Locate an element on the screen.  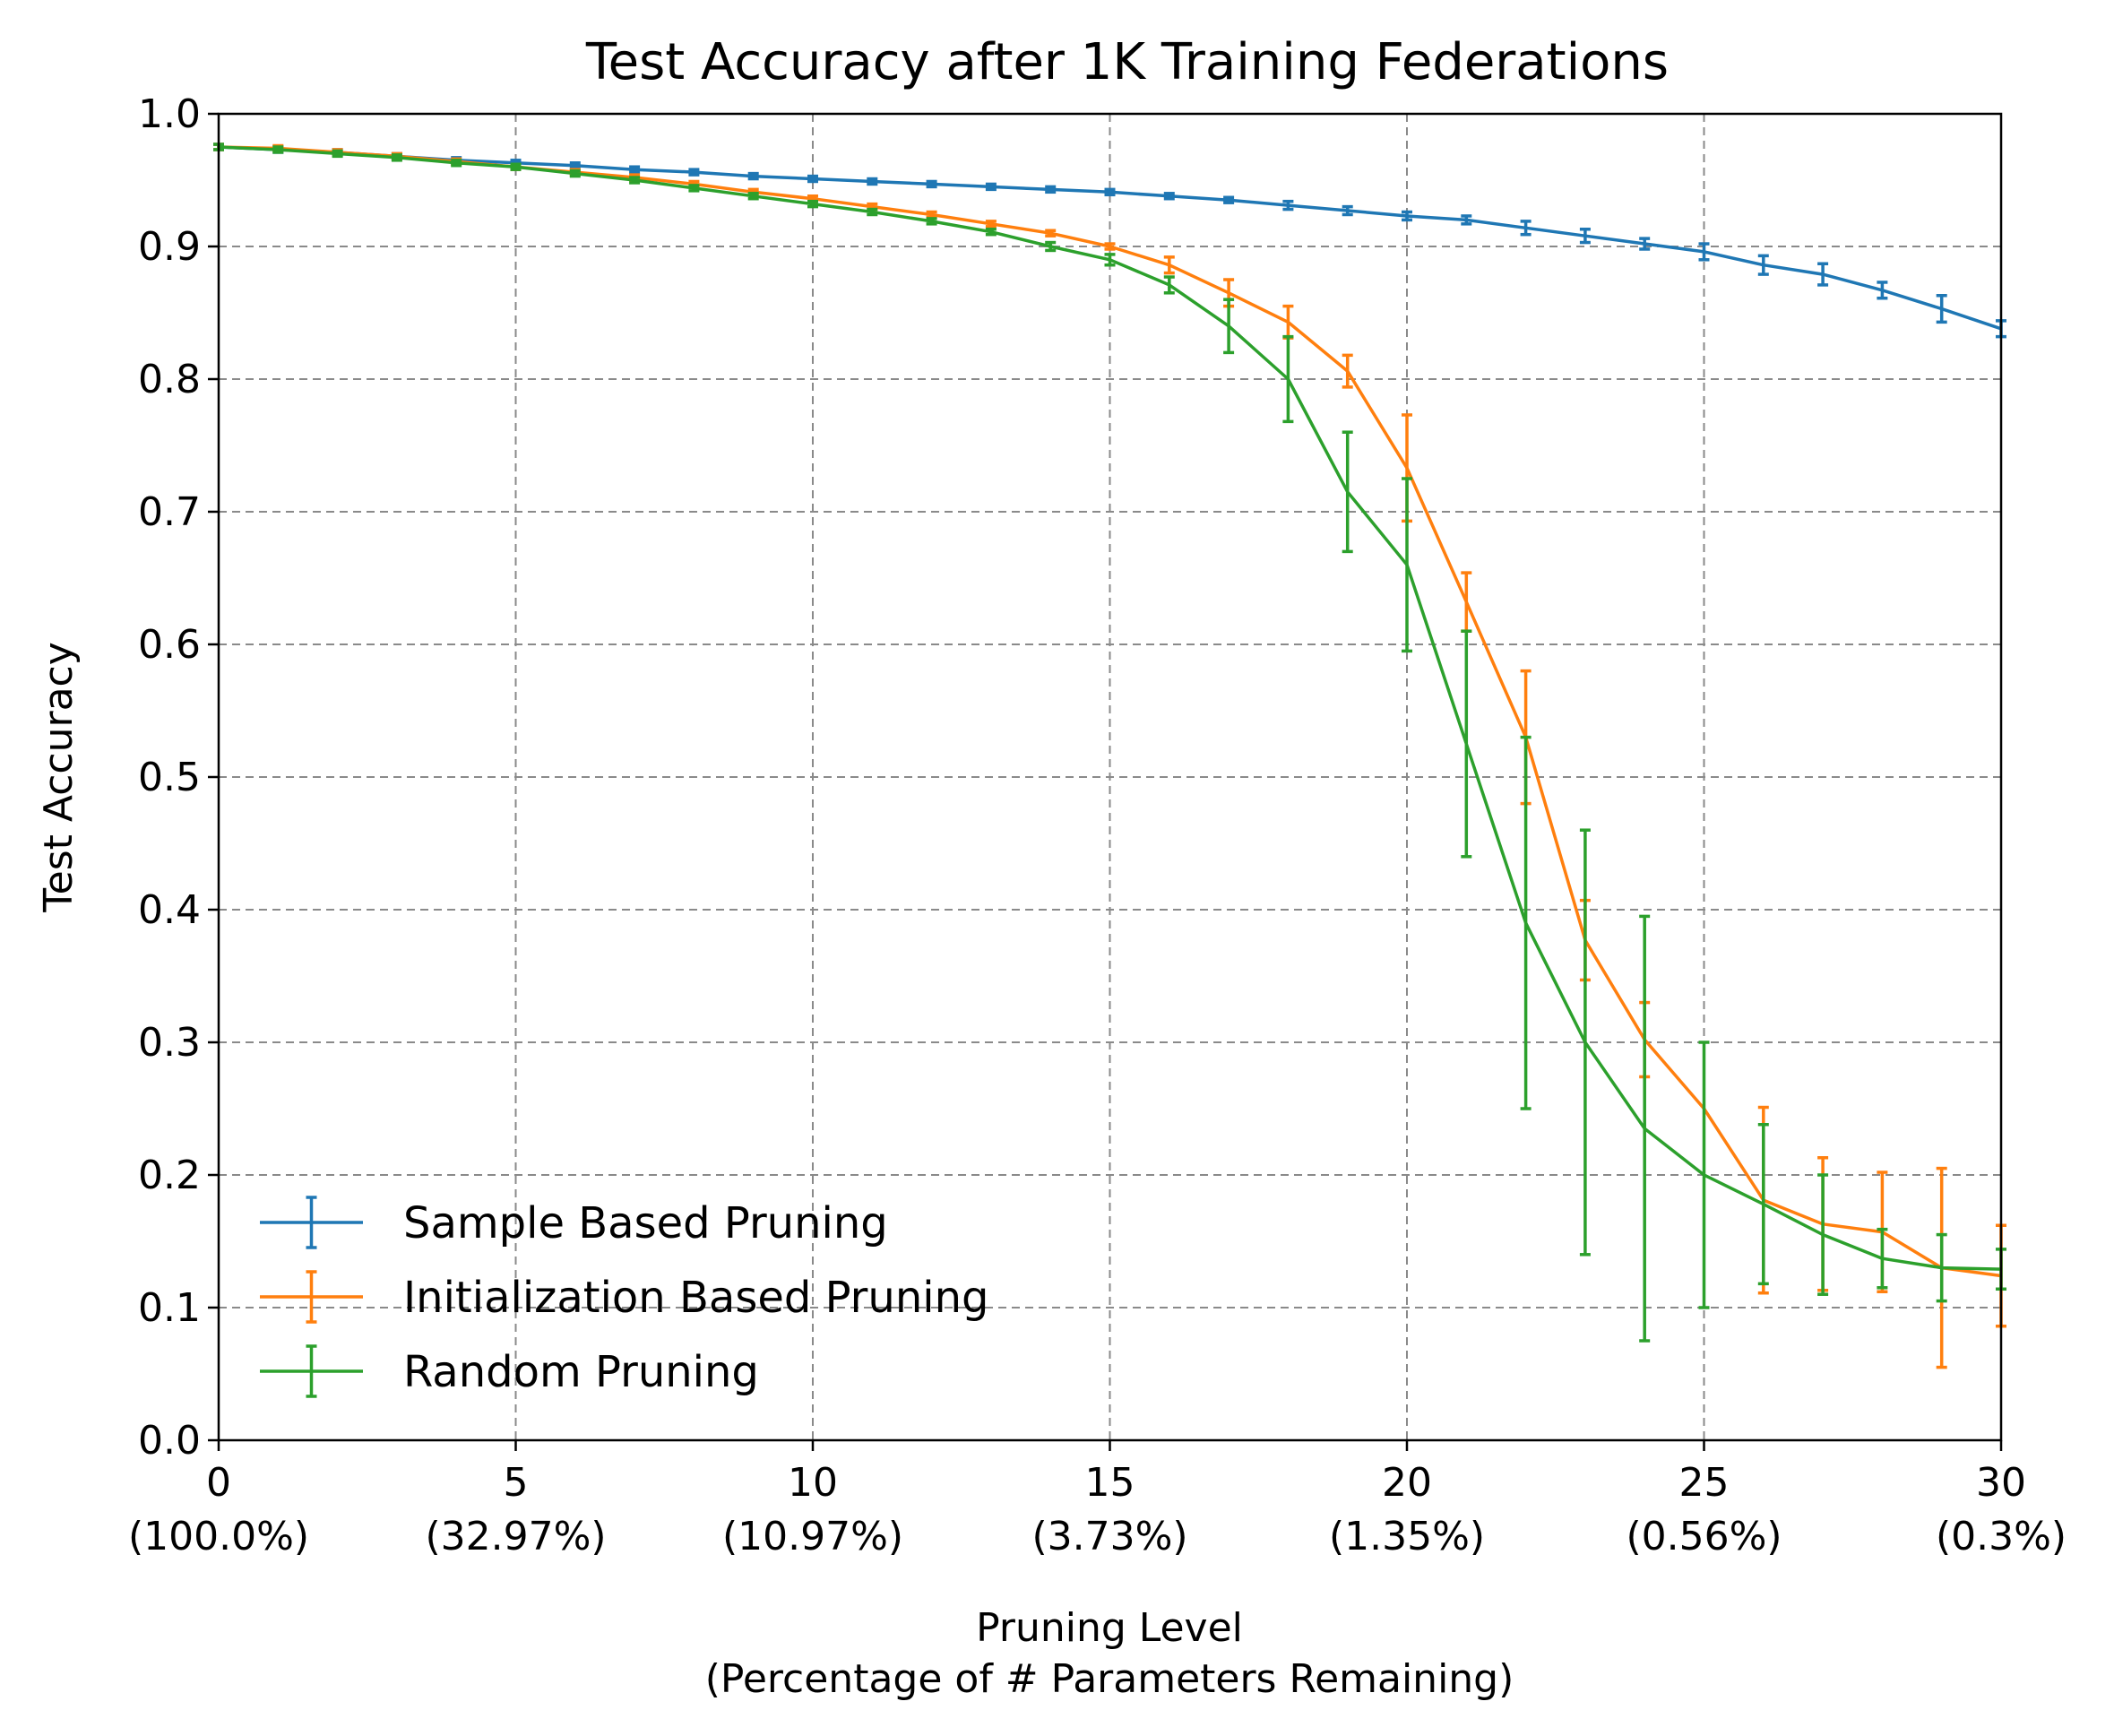
legend-label: Initialization Based Pruning is located at coordinates (695, 1298).